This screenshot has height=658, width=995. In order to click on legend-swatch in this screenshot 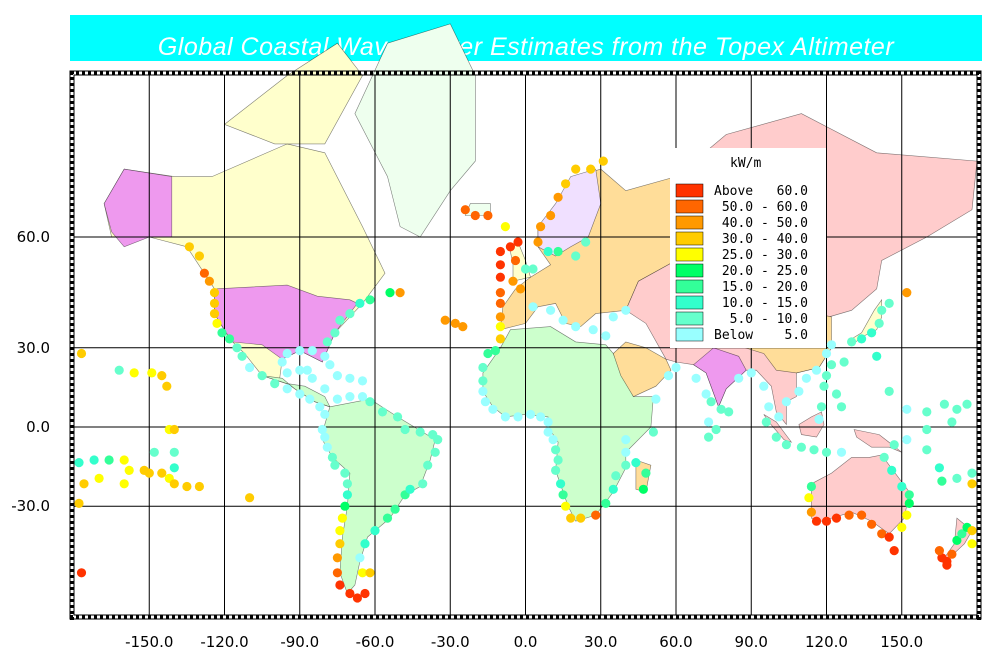, I will do `click(689, 190)`.